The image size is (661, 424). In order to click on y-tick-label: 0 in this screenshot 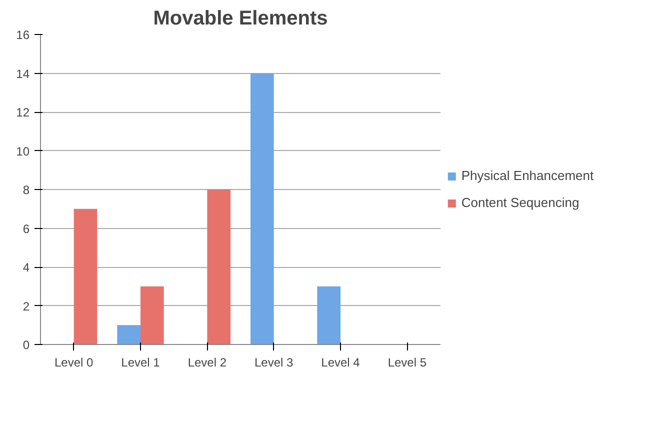, I will do `click(26, 345)`.